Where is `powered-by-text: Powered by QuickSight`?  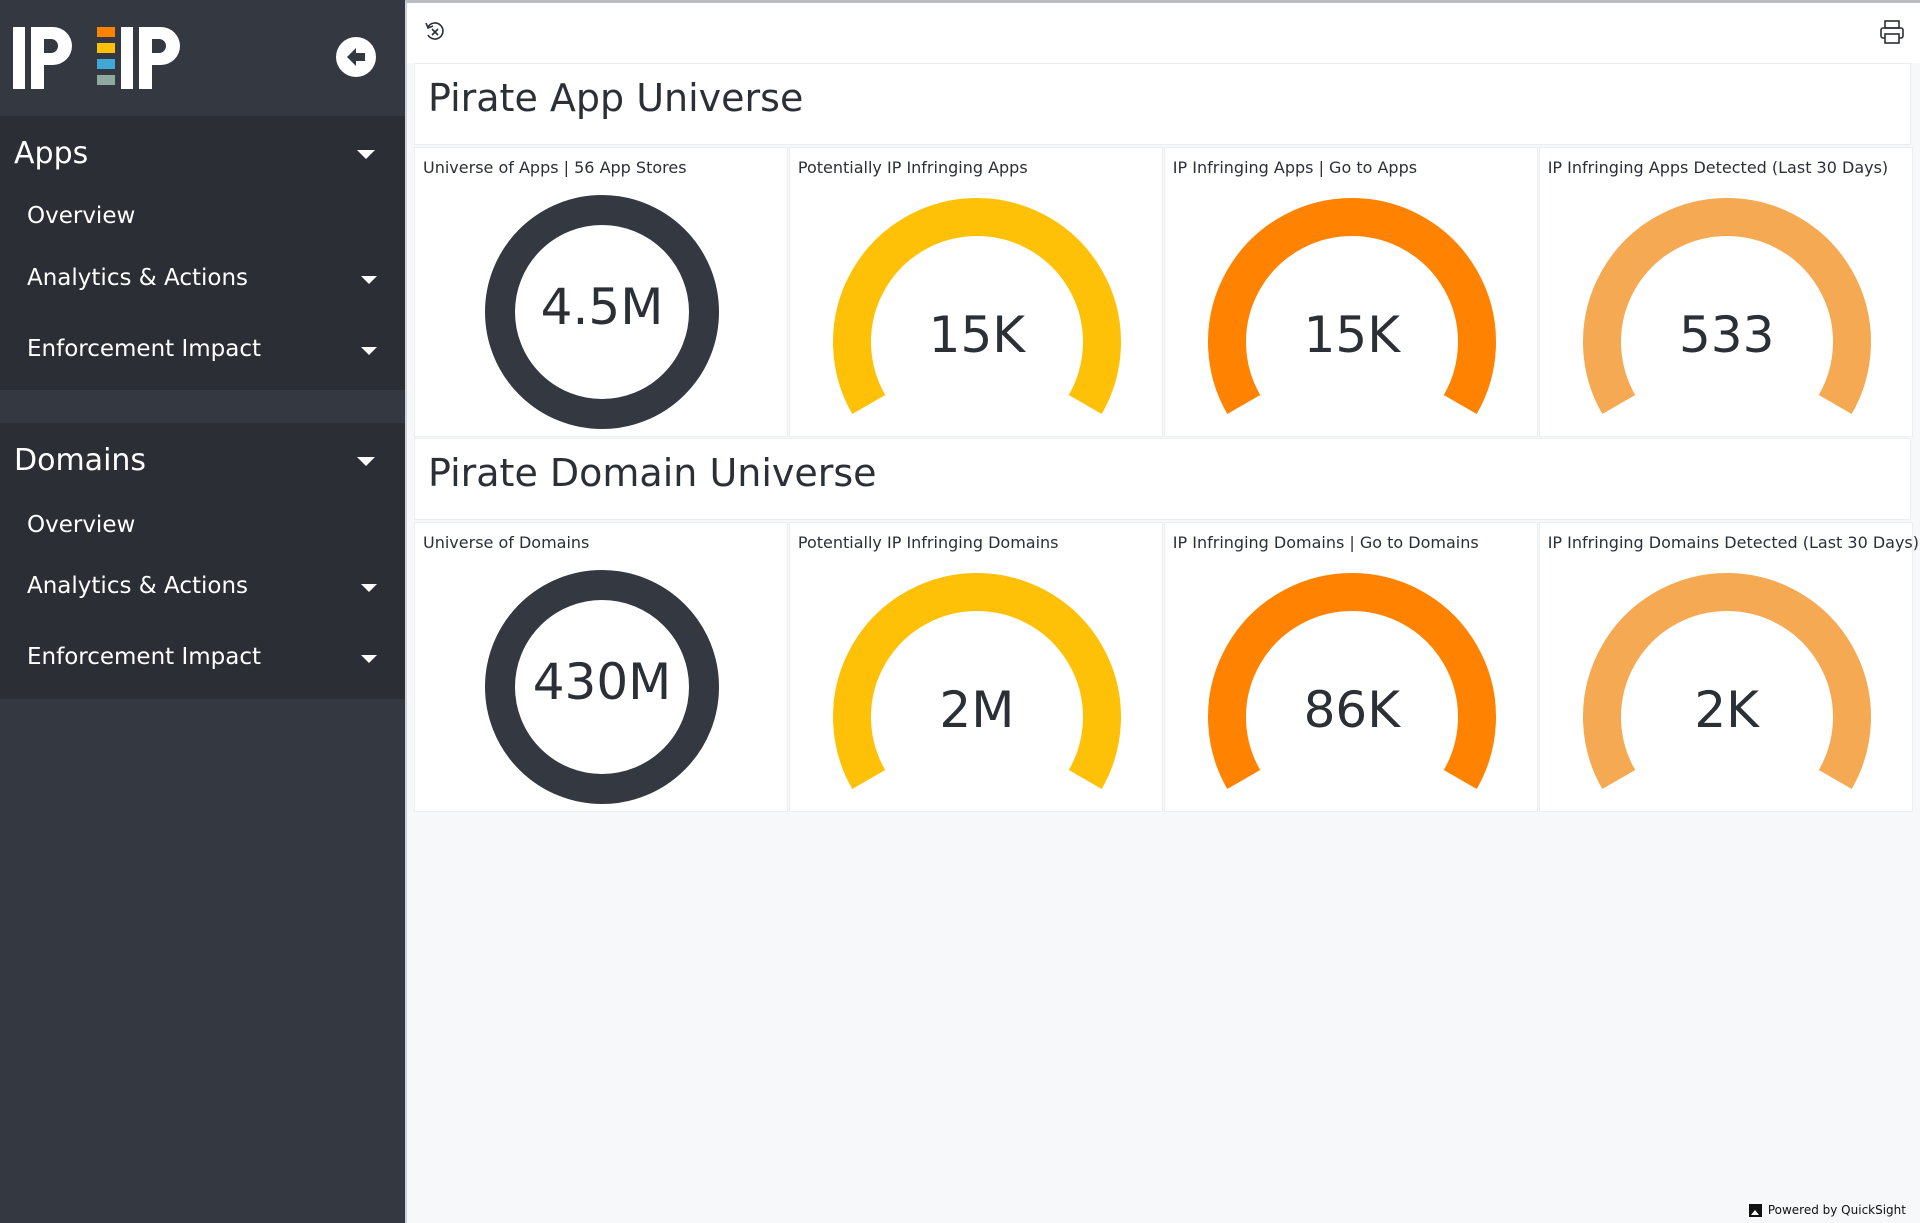
powered-by-text: Powered by QuickSight is located at coordinates (1836, 1210).